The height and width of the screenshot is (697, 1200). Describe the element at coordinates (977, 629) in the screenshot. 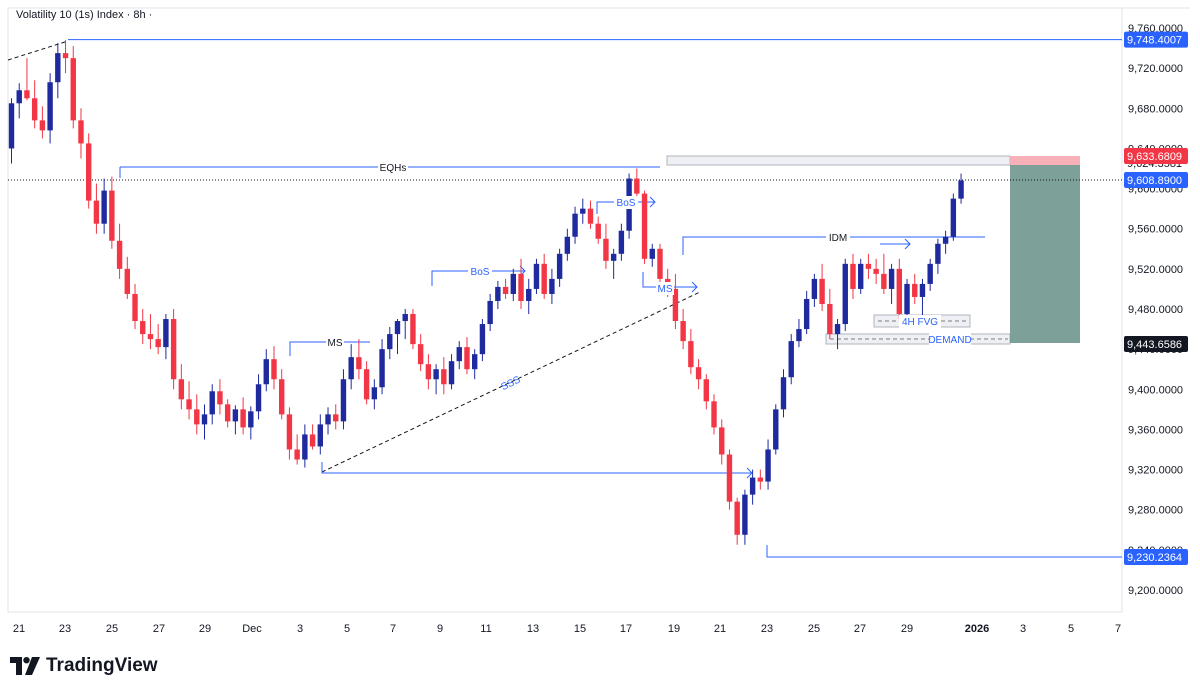

I see `x-tick-label: 2026` at that location.